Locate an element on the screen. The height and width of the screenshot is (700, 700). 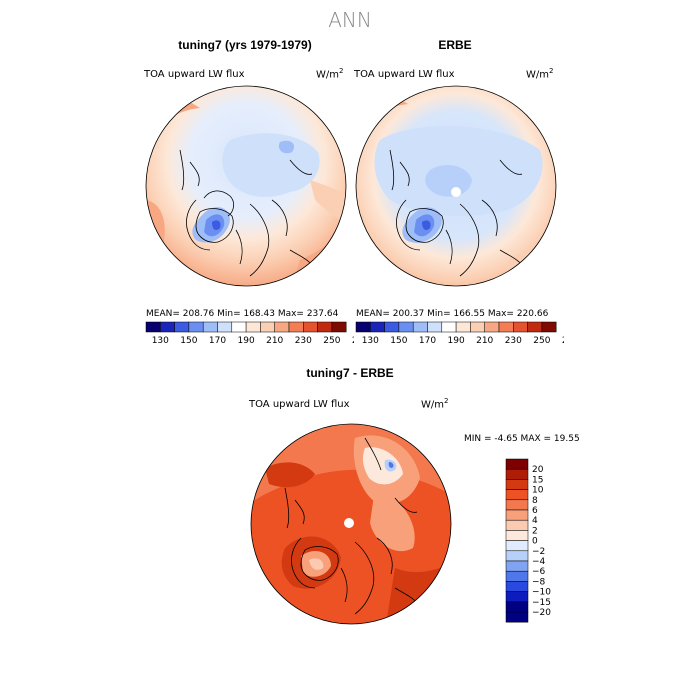
map-erbe is located at coordinates (456, 186).